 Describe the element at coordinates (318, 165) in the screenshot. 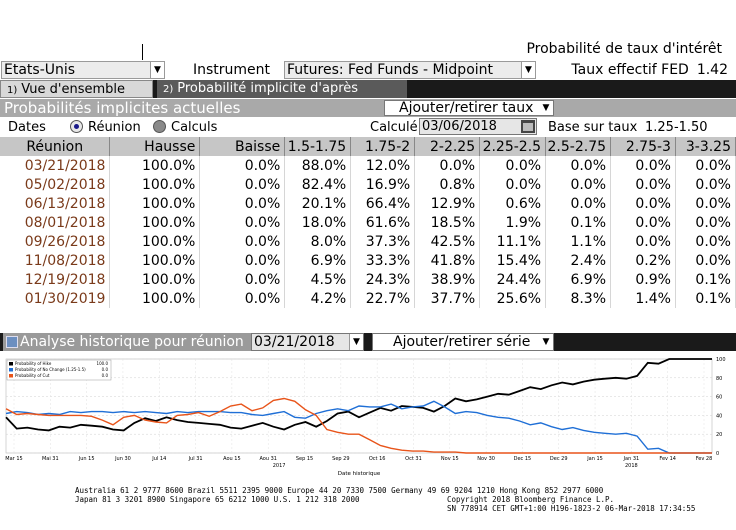

I see `probability-cell: 88.0%` at that location.